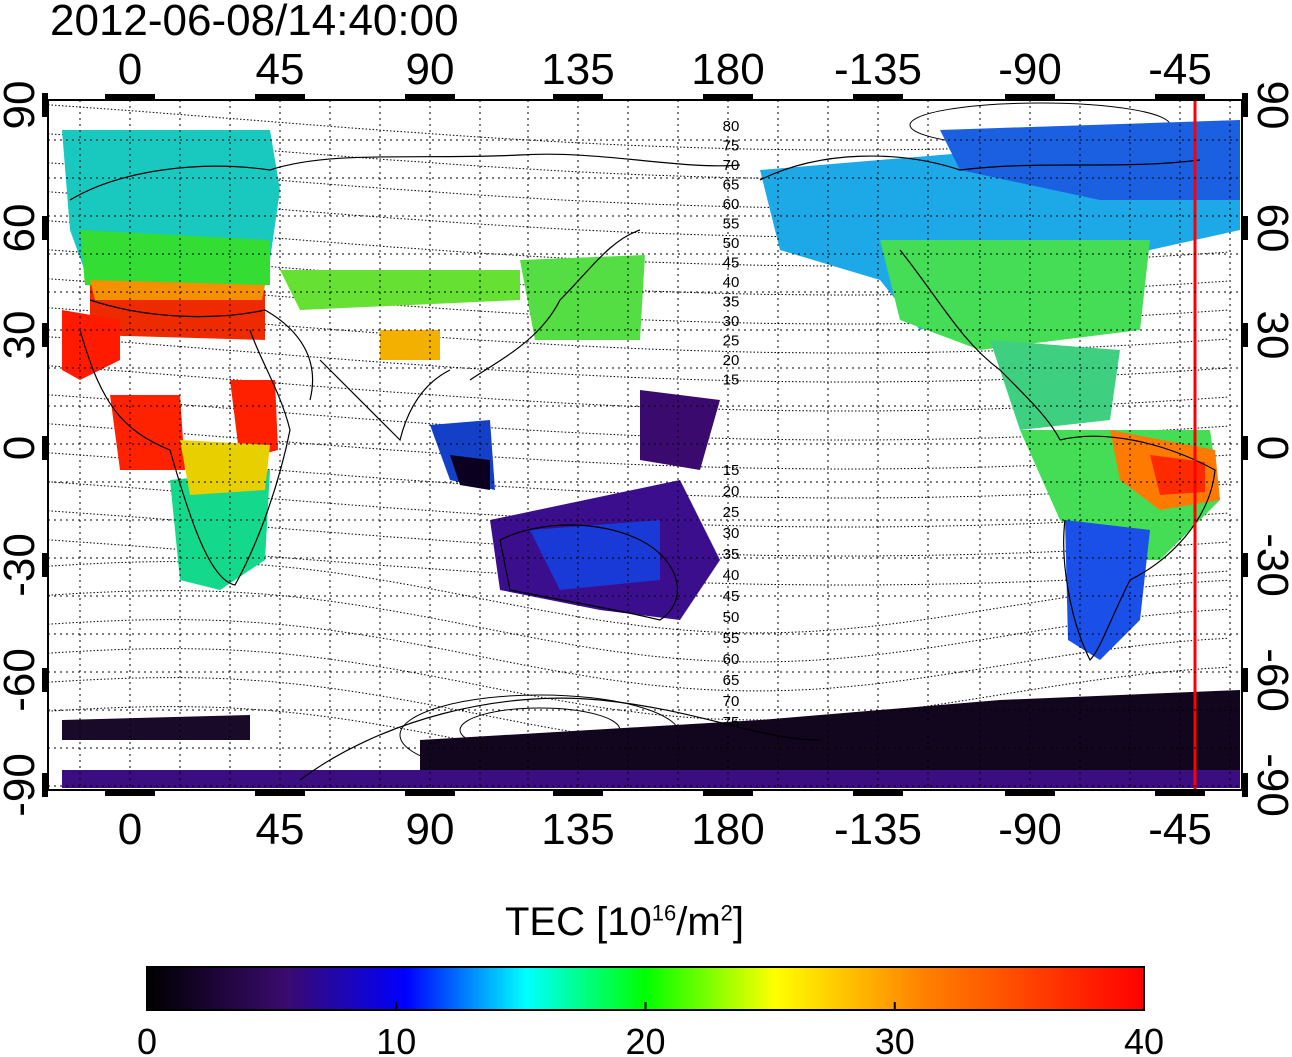 The image size is (1292, 1057). I want to click on tec-patch-europe-green, so click(175, 260).